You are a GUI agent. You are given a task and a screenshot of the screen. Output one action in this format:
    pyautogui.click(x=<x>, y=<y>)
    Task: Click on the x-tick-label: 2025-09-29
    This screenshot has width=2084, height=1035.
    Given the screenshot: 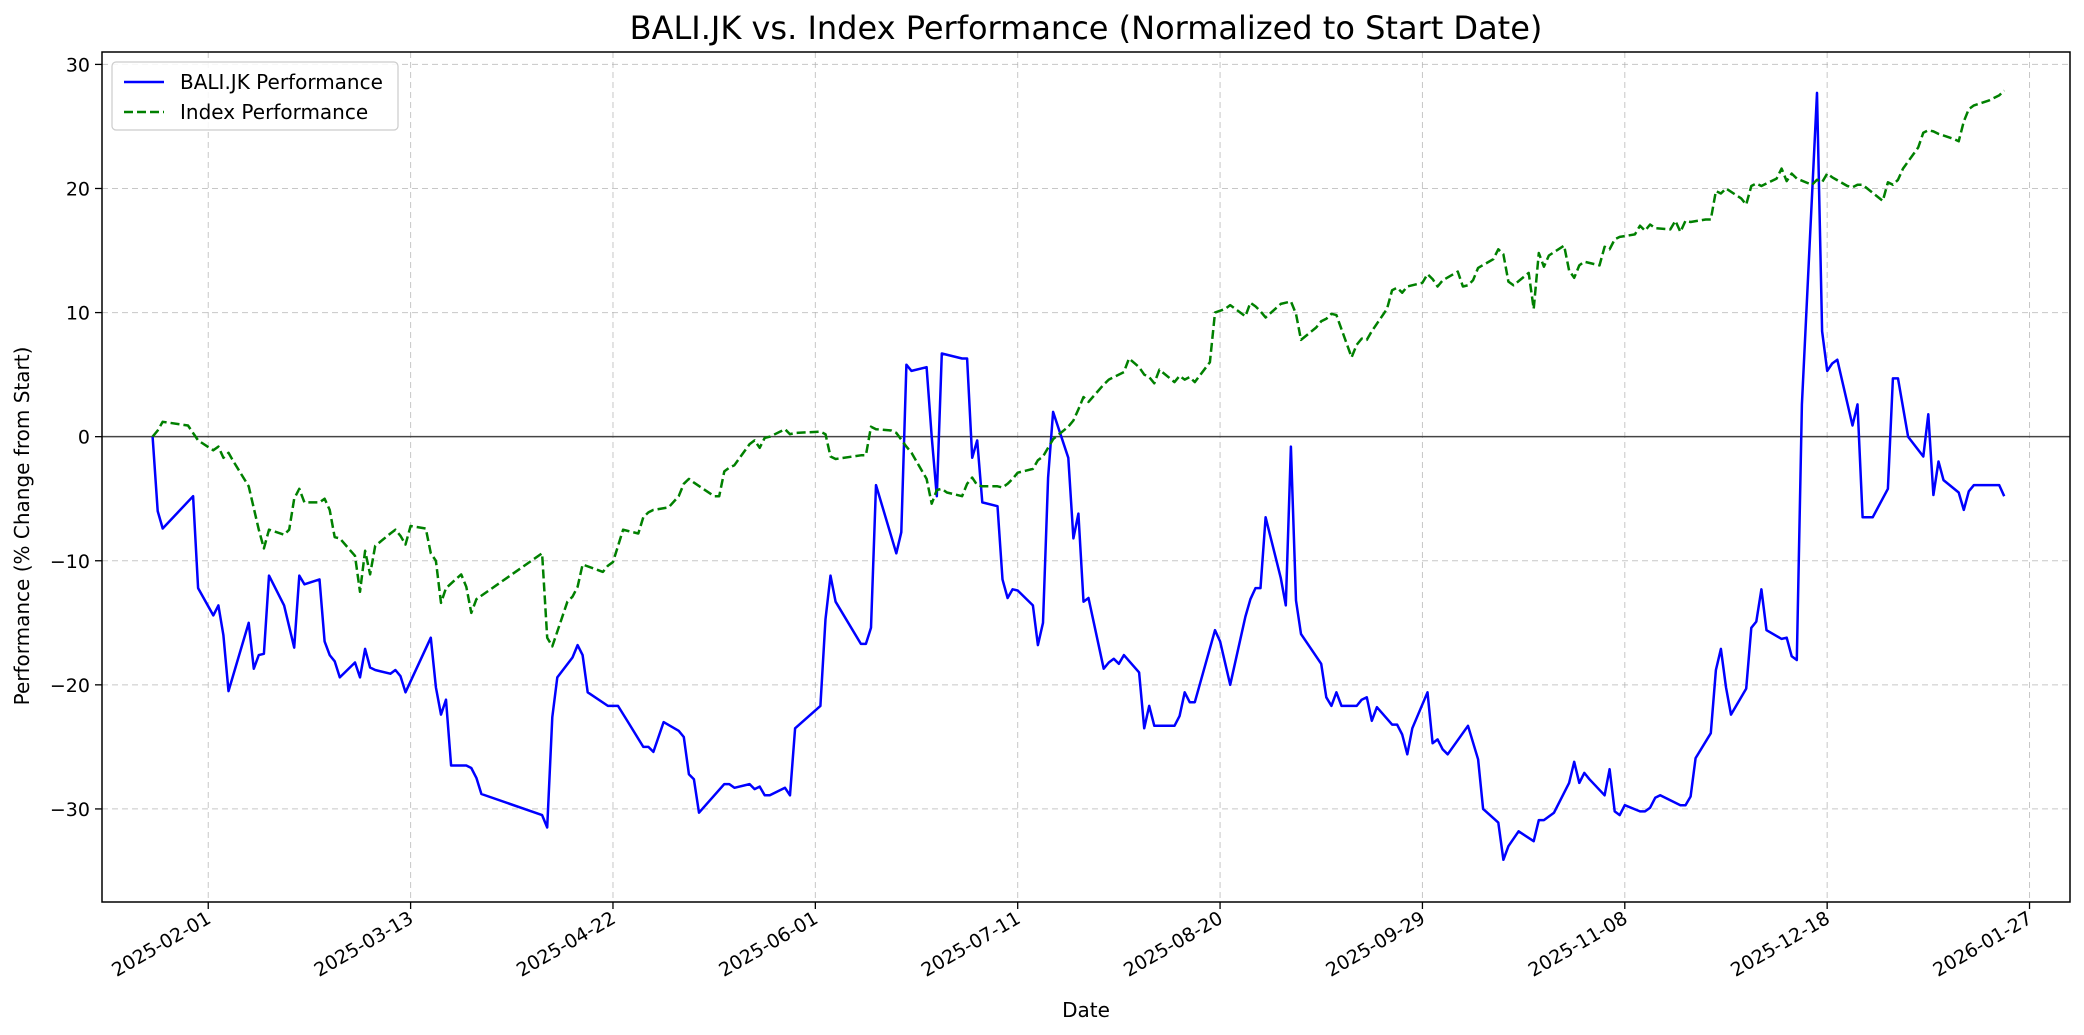 What is the action you would take?
    pyautogui.click(x=1375, y=944)
    